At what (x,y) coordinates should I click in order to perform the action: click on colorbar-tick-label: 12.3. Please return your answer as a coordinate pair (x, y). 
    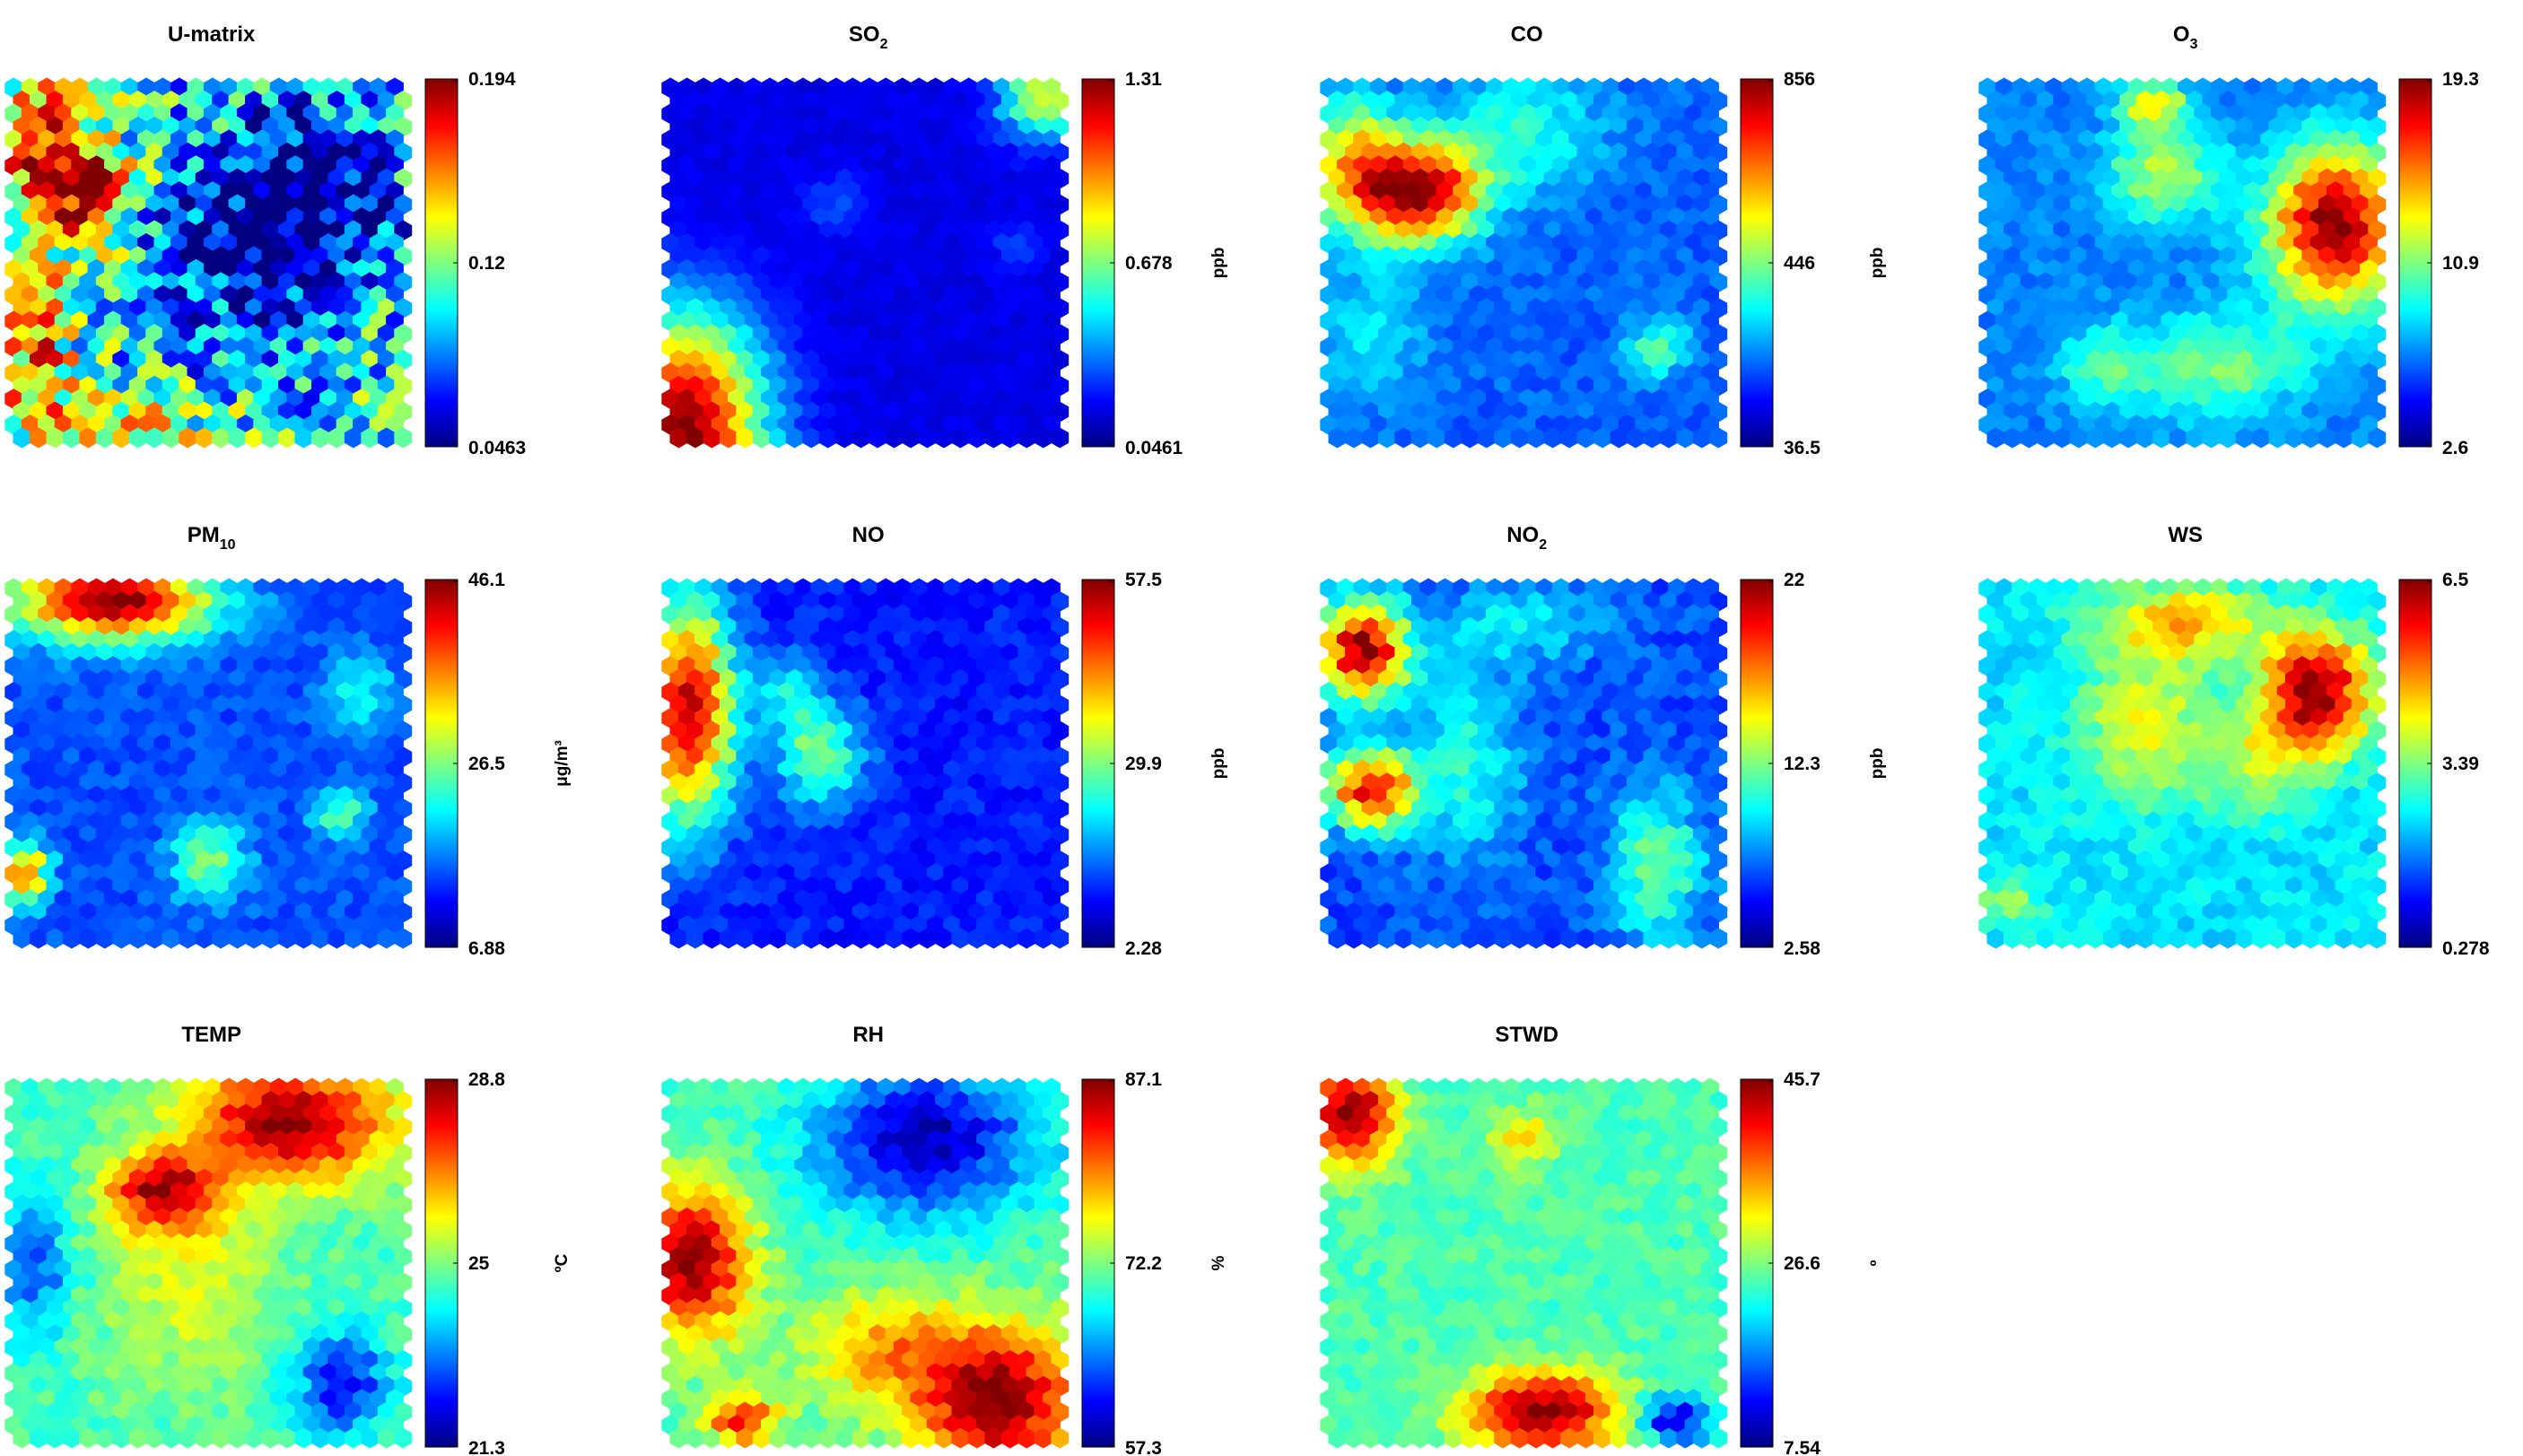
    Looking at the image, I should click on (1802, 764).